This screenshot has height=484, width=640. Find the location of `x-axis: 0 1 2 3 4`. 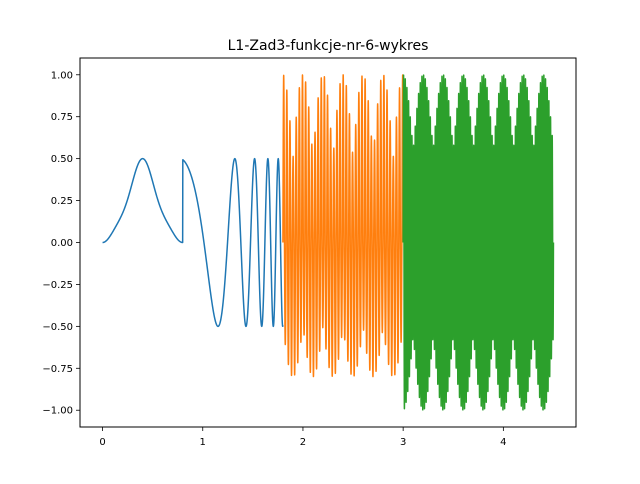

x-axis: 0 1 2 3 4 is located at coordinates (303, 437).